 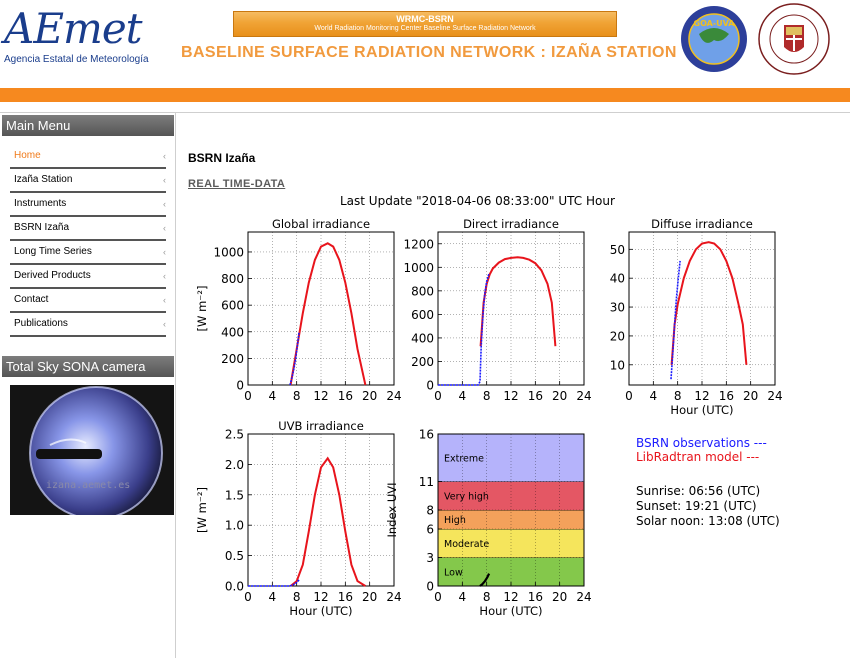 What do you see at coordinates (430, 511) in the screenshot?
I see `y-tick-label: 8` at bounding box center [430, 511].